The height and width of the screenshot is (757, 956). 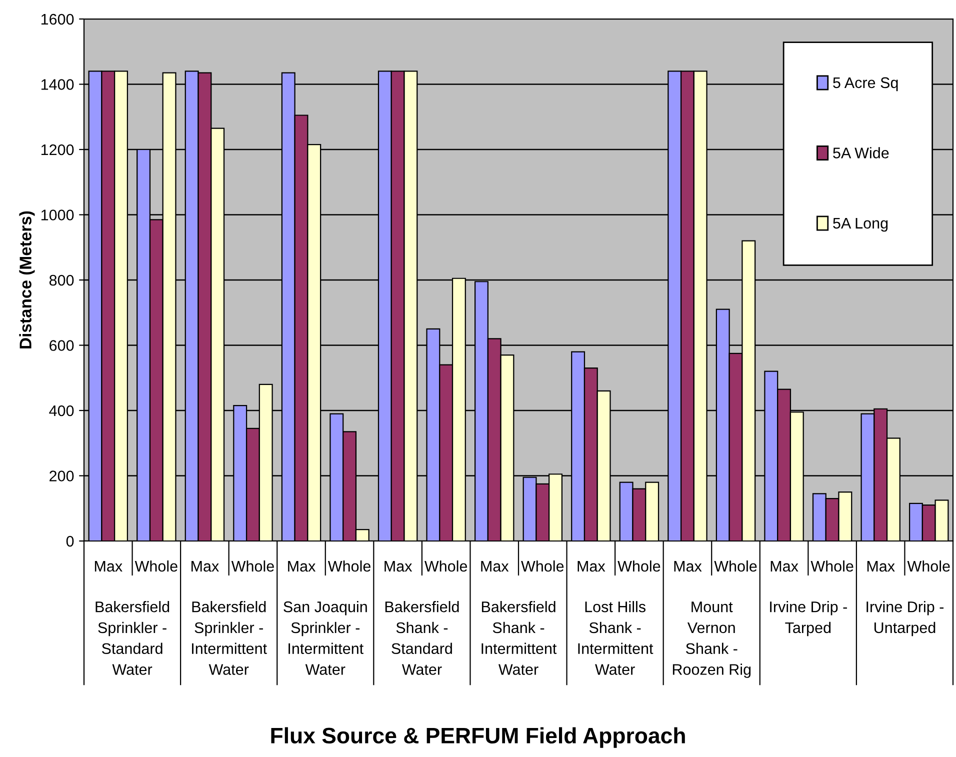 What do you see at coordinates (229, 638) in the screenshot?
I see `text: Bakersfield Sprinkler - Intermittent Water` at bounding box center [229, 638].